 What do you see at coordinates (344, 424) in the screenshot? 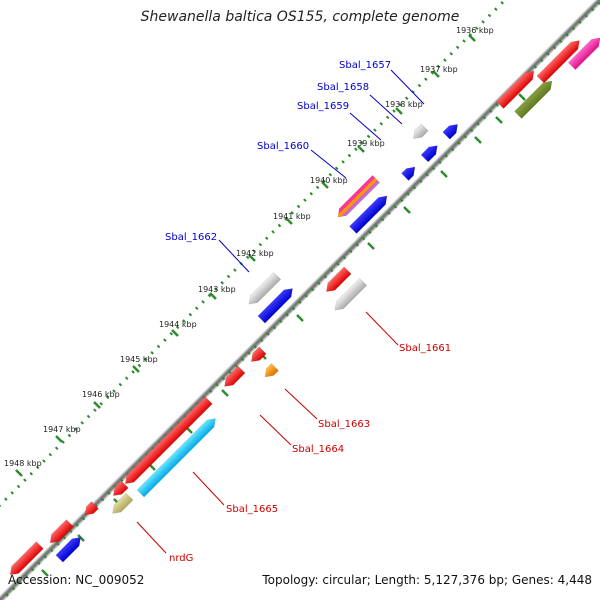
I see `gene-label-sbal-1663: Sbal_1663` at bounding box center [344, 424].